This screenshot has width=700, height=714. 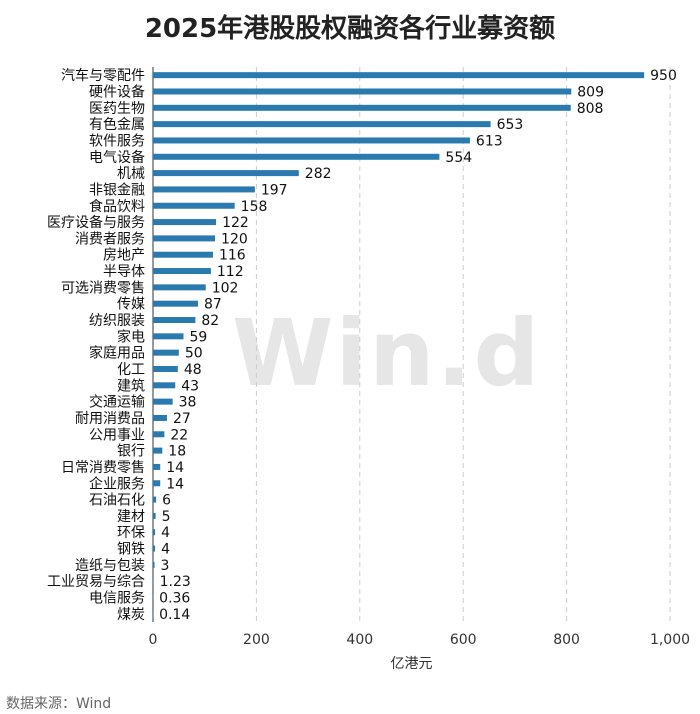 What do you see at coordinates (110, 419) in the screenshot?
I see `category-label: 耐用消费品` at bounding box center [110, 419].